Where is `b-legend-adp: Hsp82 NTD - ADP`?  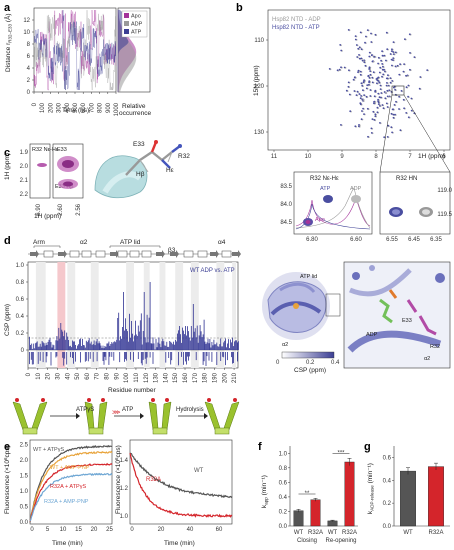 b-legend-adp: Hsp82 NTD - ADP is located at coordinates (296, 20).